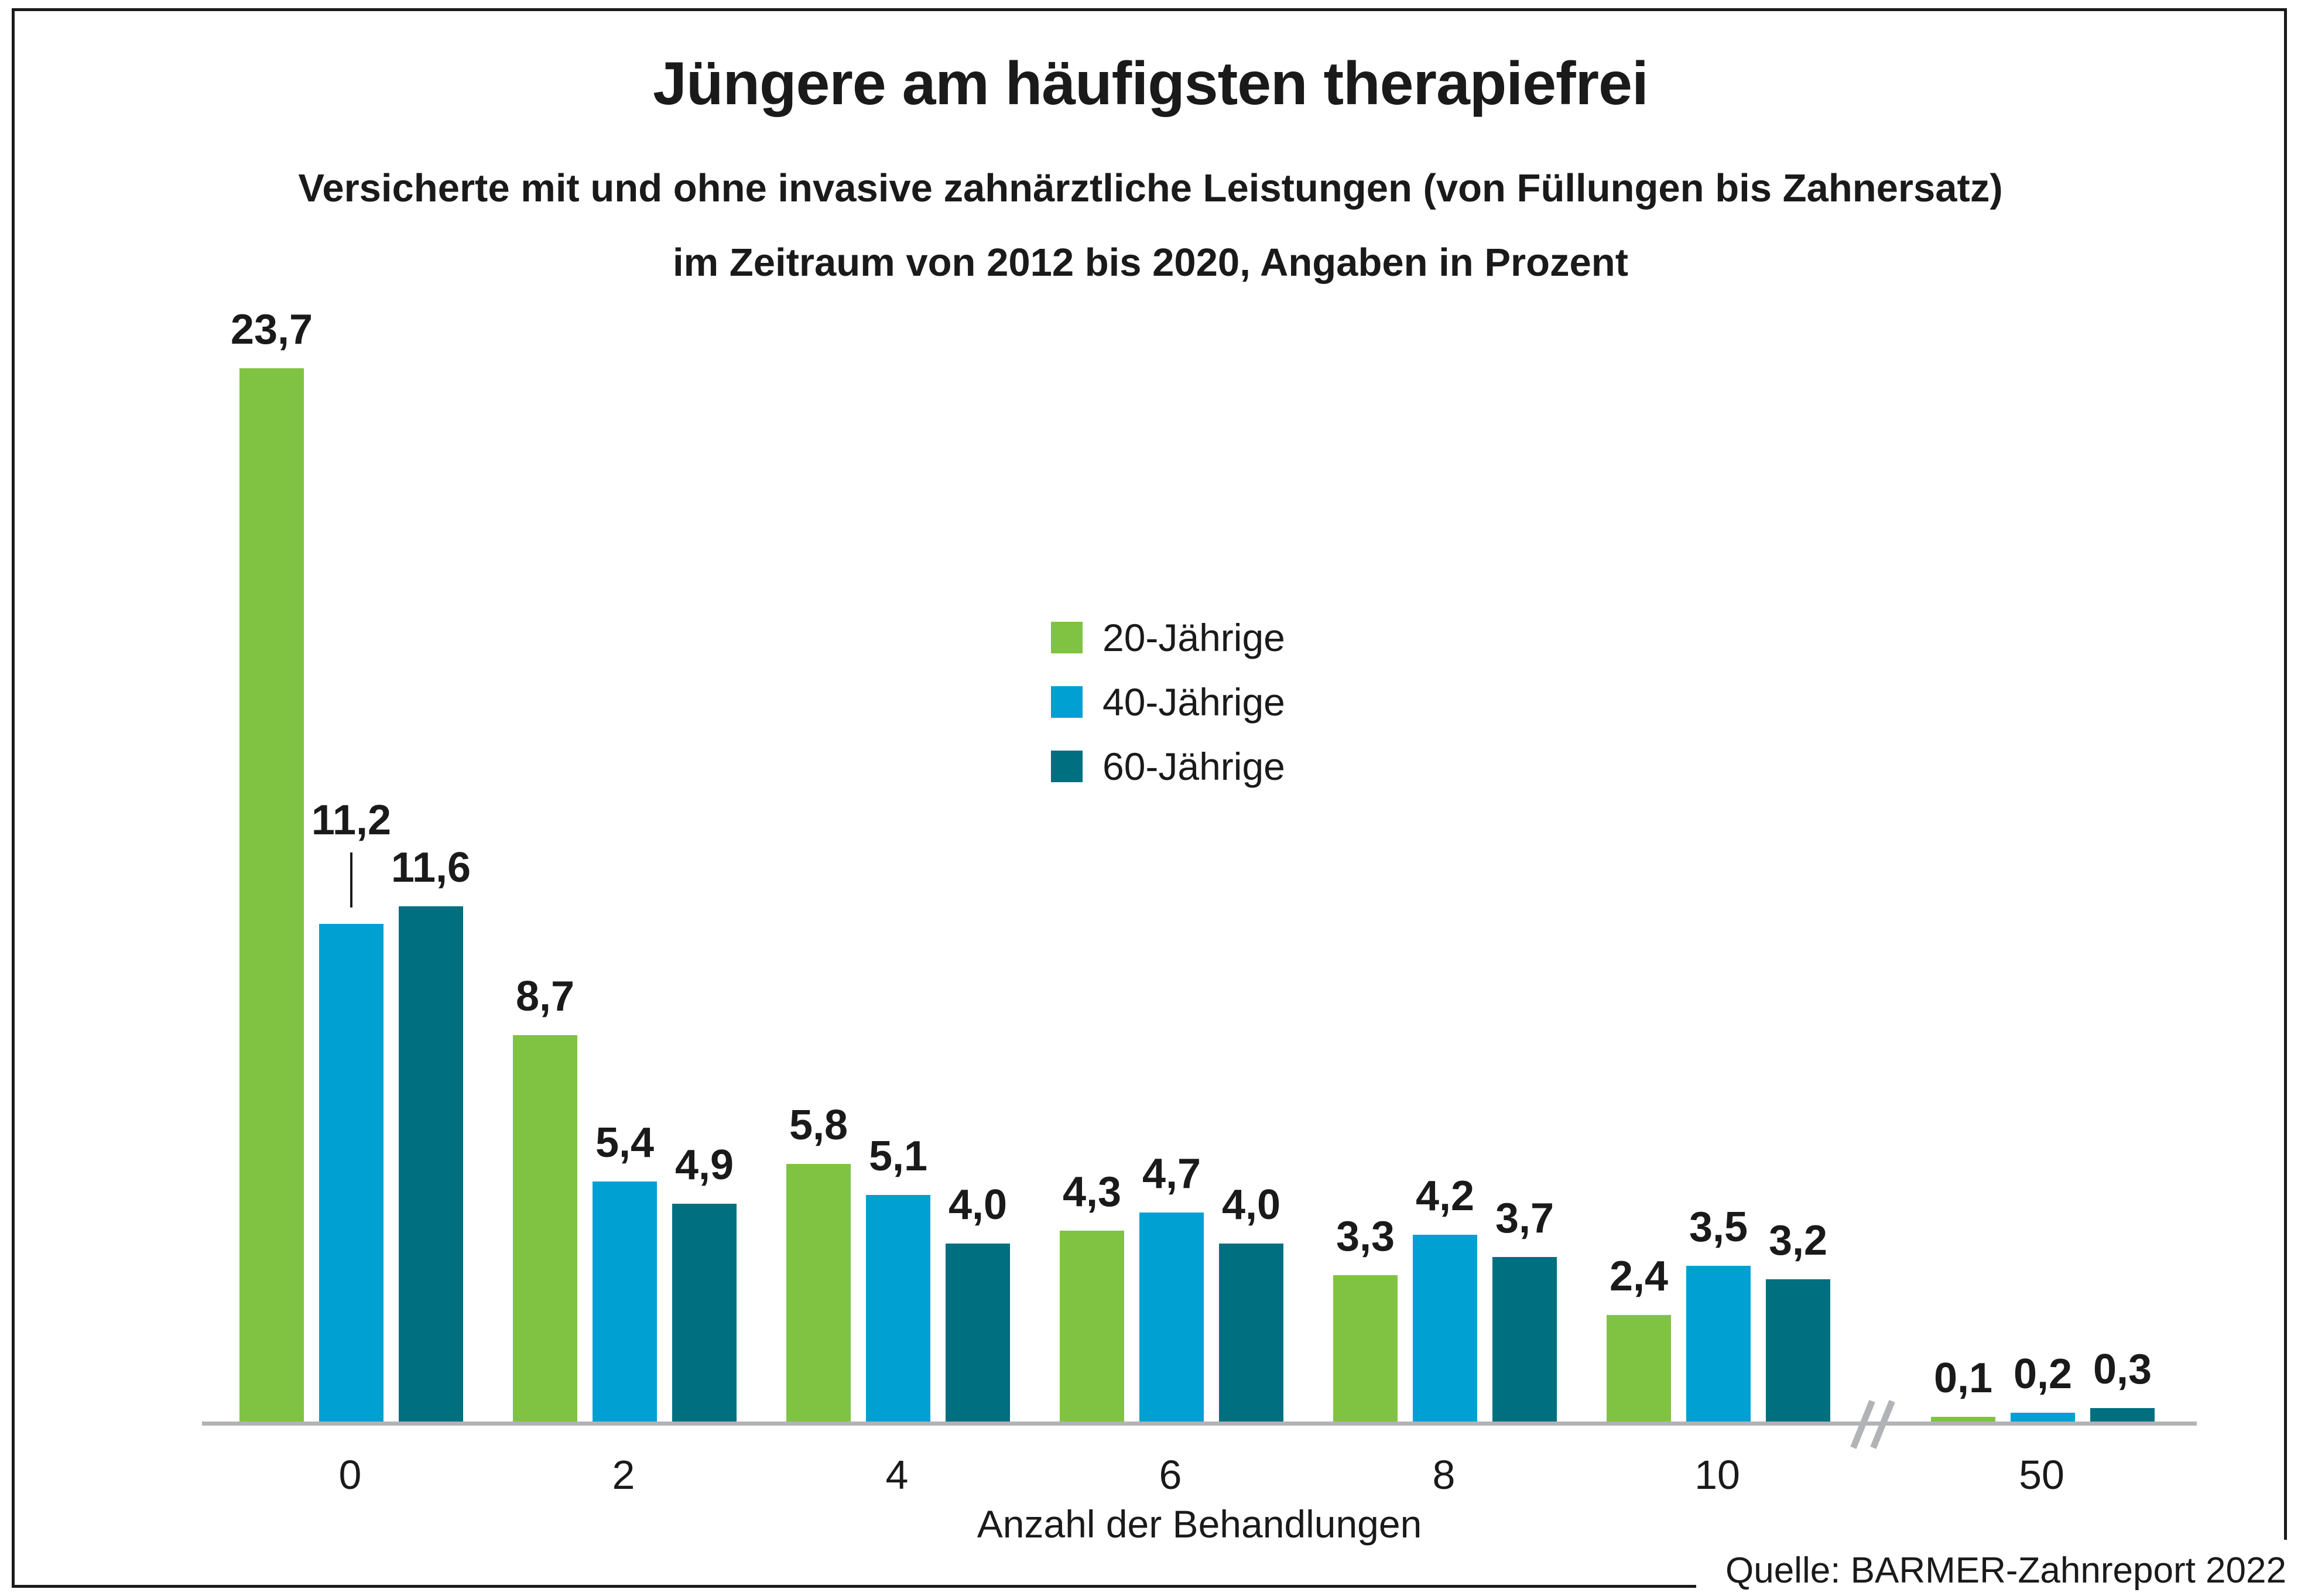 The image size is (2301, 1596). What do you see at coordinates (704, 1165) in the screenshot?
I see `bar-value-label: 4,9` at bounding box center [704, 1165].